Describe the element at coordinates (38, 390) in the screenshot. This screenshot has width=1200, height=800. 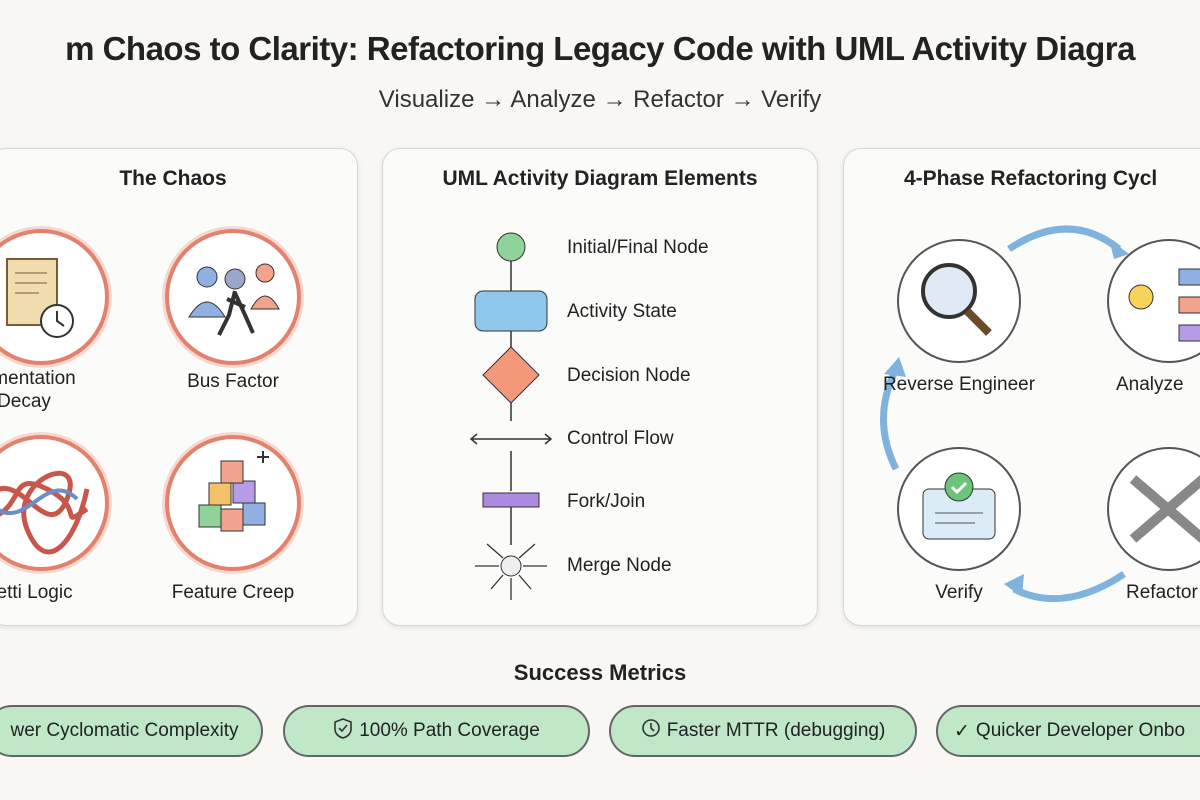
I see `chaos-label-documentation-decay: cumentation Decay` at that location.